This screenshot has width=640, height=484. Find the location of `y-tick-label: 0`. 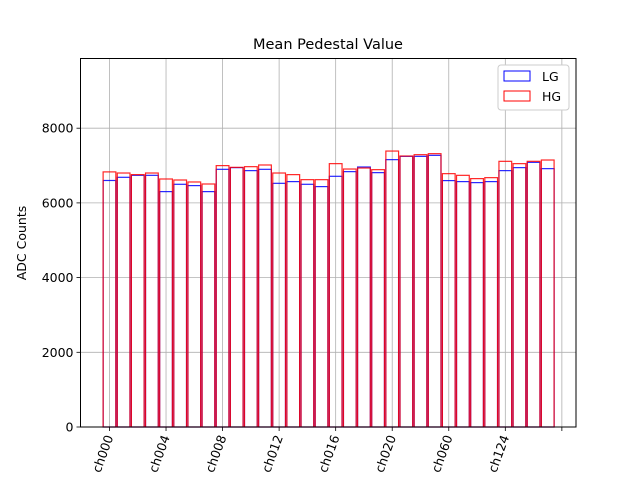

y-tick-label: 0 is located at coordinates (70, 427).